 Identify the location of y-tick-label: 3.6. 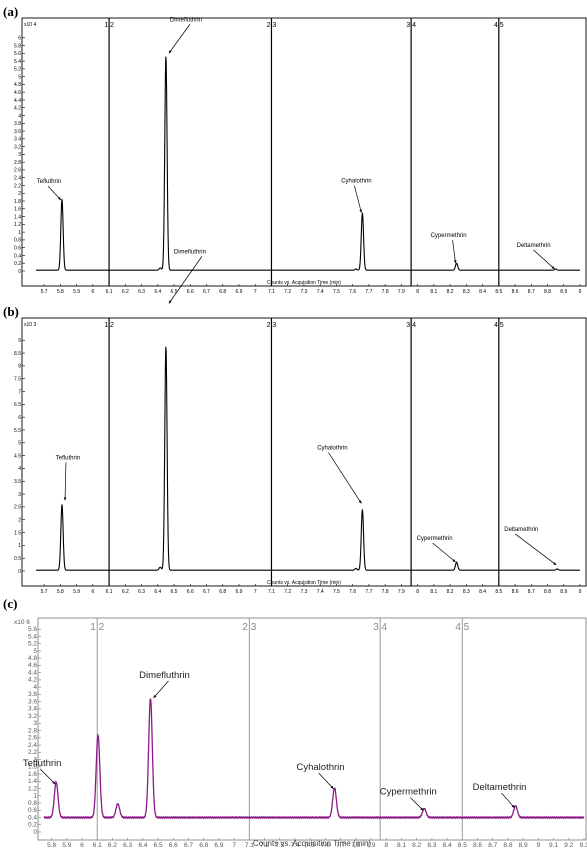
(17, 132).